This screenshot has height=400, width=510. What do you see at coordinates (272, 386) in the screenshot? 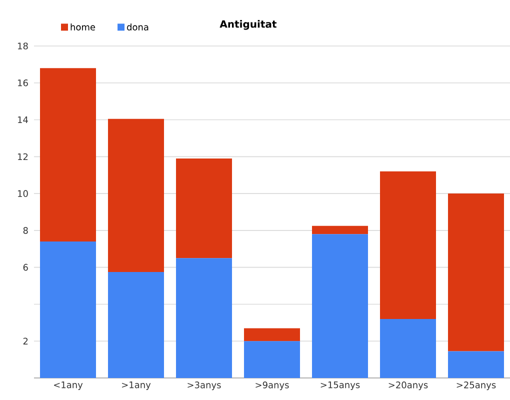
I see `x-tick-label: >9anys` at bounding box center [272, 386].